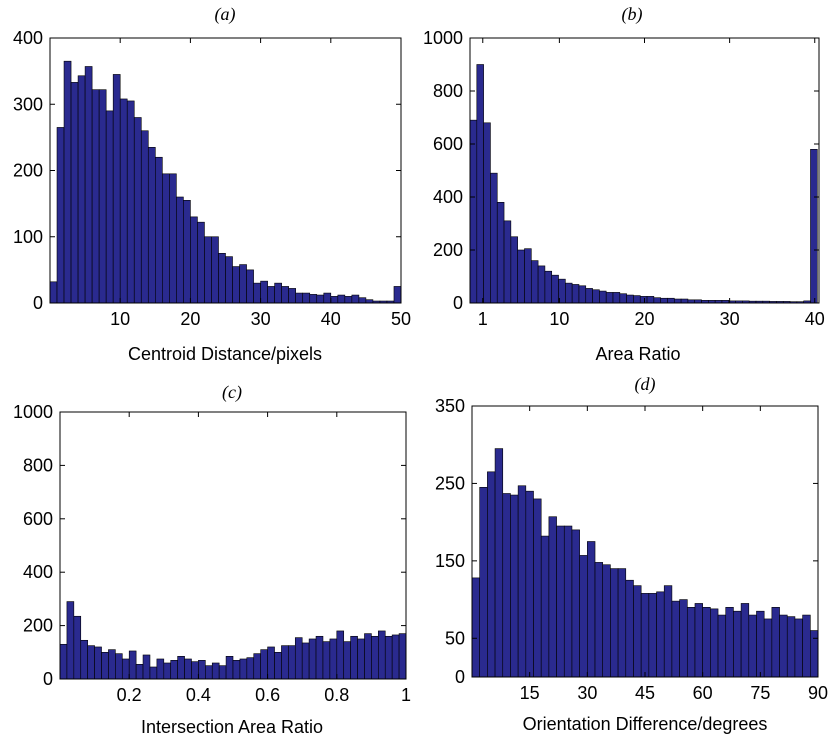 Image resolution: width=835 pixels, height=738 pixels. I want to click on panel-c-xtick-label: 0.2, so click(129, 695).